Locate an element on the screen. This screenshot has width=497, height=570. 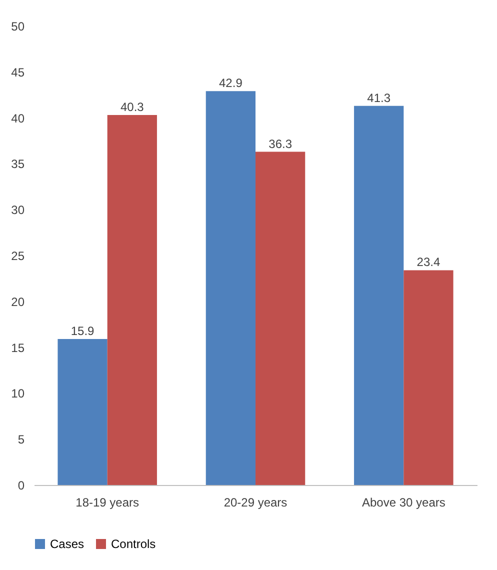
legend-label: Cases is located at coordinates (67, 544).